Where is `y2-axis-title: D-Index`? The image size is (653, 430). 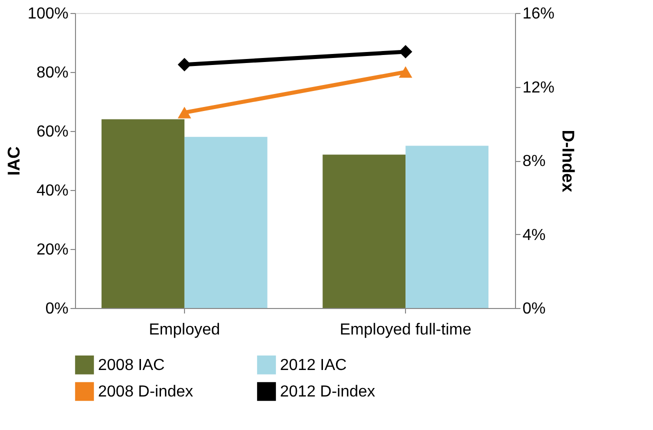 y2-axis-title: D-Index is located at coordinates (568, 161).